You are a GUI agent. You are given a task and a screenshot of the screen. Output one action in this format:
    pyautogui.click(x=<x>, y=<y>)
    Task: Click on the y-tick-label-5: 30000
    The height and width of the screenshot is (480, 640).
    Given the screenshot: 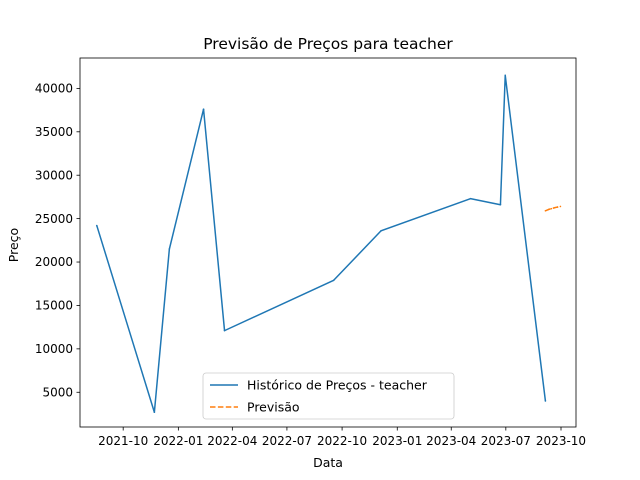 What is the action you would take?
    pyautogui.click(x=54, y=175)
    